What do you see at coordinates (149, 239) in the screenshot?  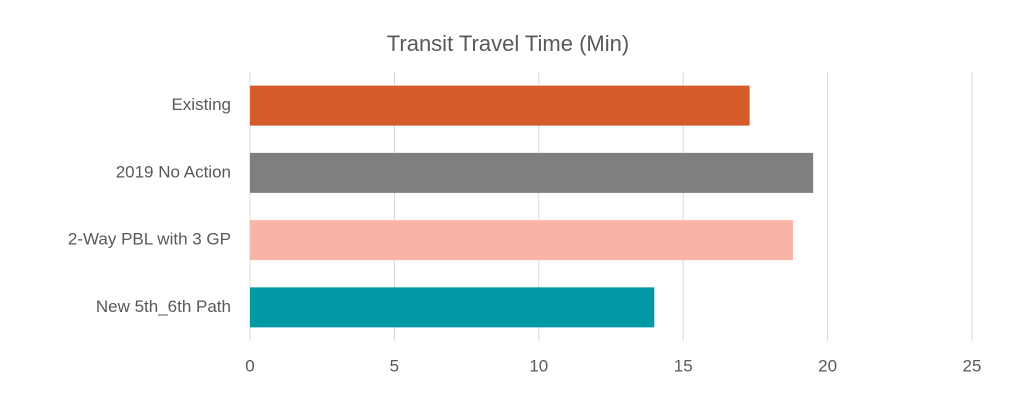 I see `y-tick-label: 2-Way PBL with 3 GP` at bounding box center [149, 239].